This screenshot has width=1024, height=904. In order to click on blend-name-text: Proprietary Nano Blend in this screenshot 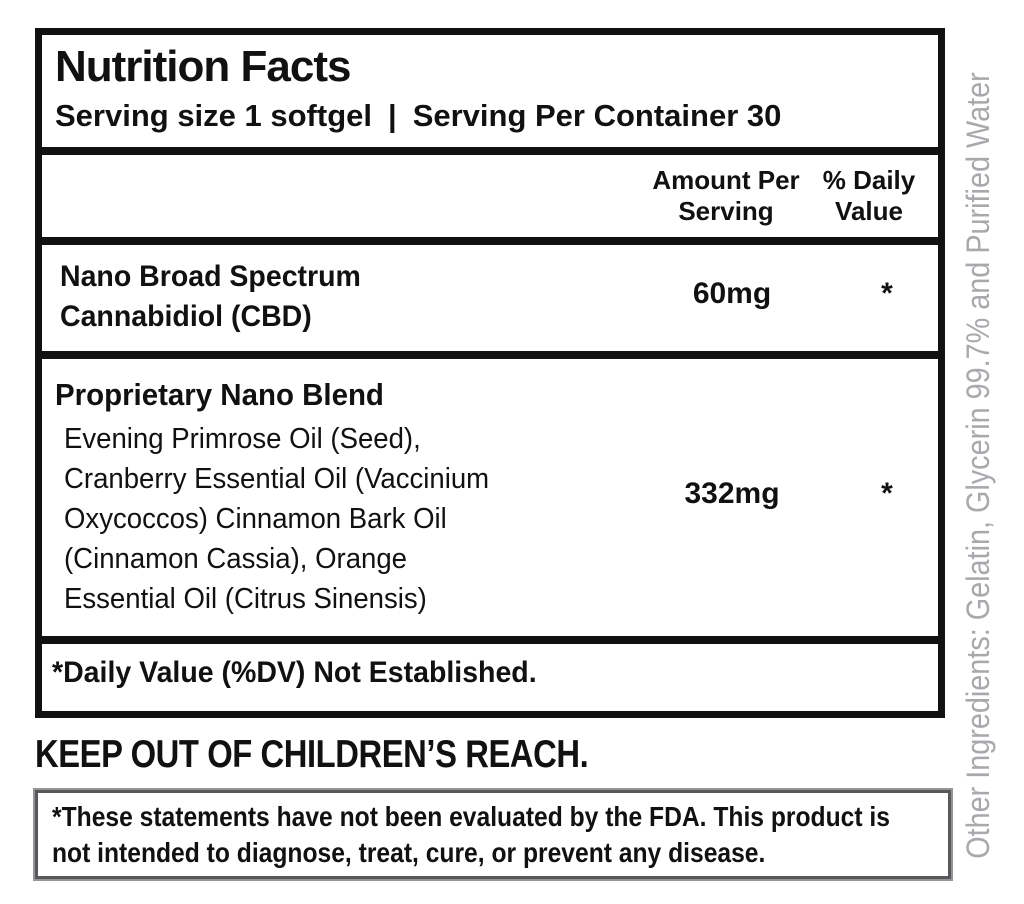, I will do `click(219, 394)`.